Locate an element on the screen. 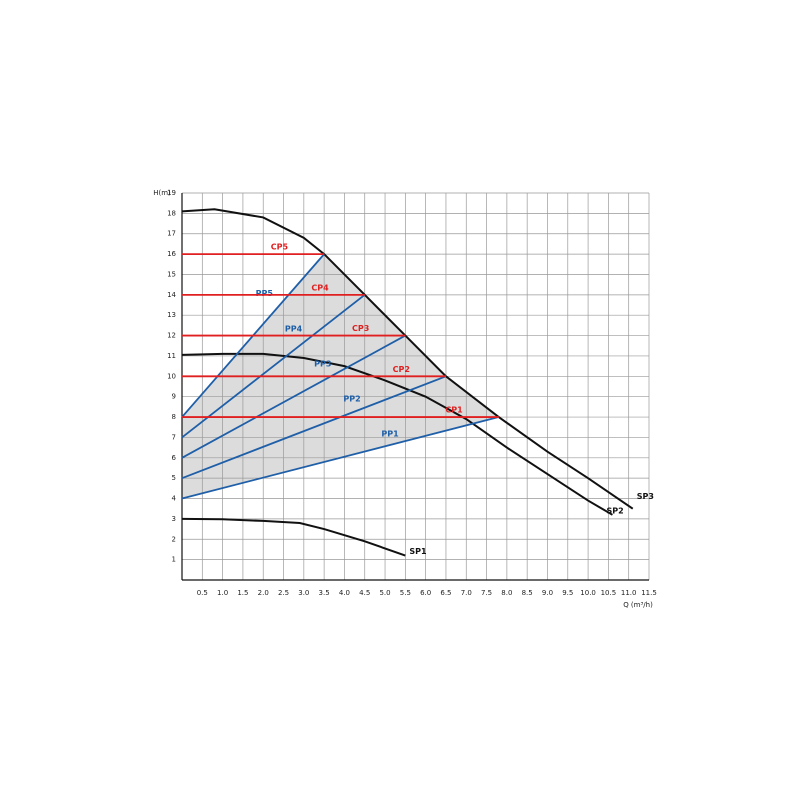 Image resolution: width=800 pixels, height=804 pixels. series-label: SP3 is located at coordinates (645, 496).